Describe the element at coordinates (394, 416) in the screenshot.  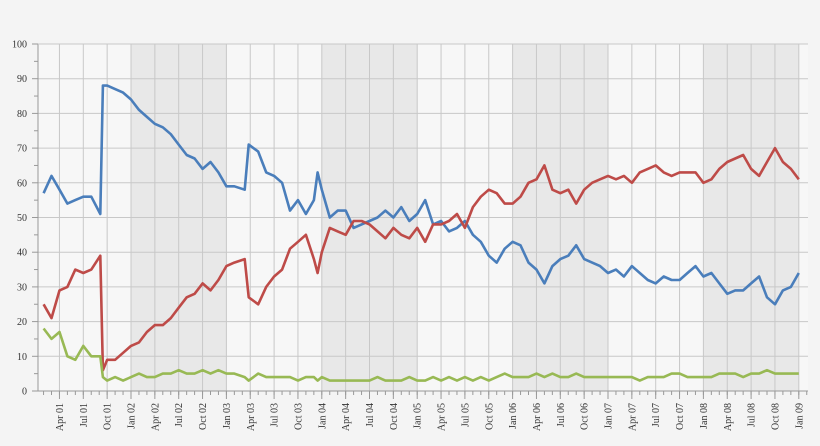
I see `x-tick-label: Oct 04` at that location.